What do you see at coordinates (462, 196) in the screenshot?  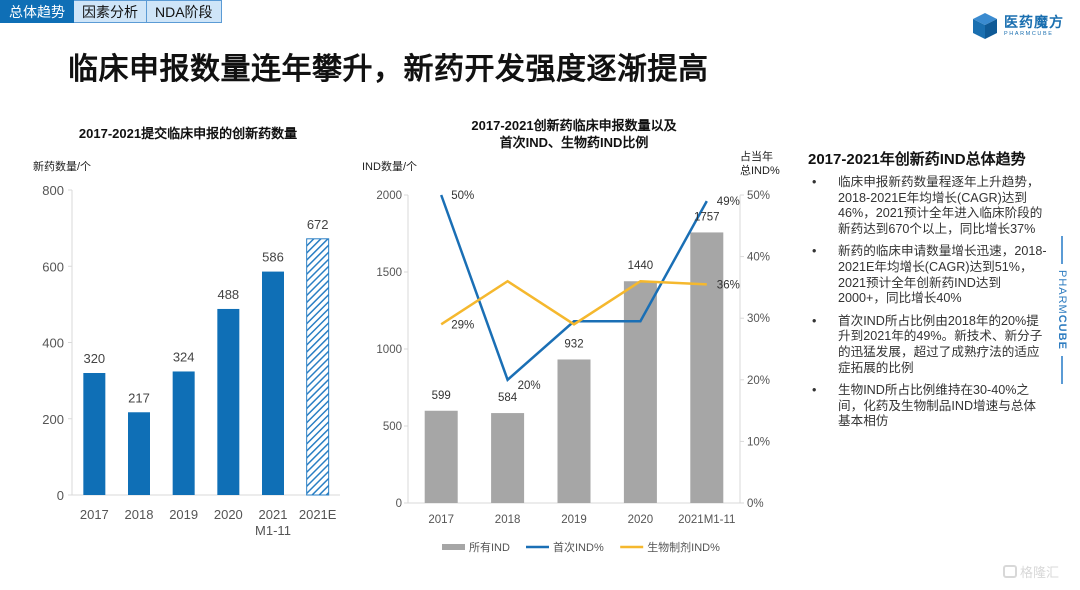 I see `chart2-line-label: 50%` at bounding box center [462, 196].